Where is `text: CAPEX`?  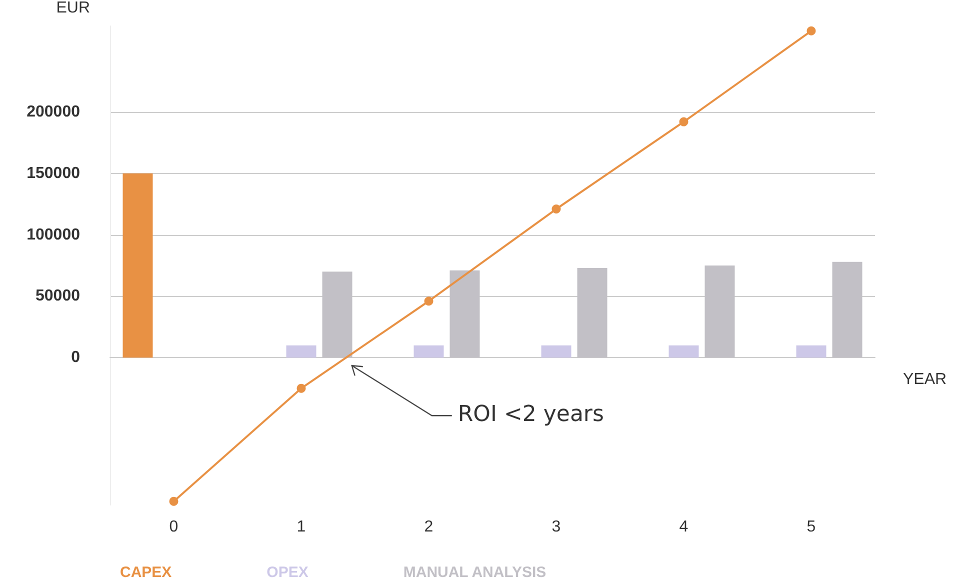
text: CAPEX is located at coordinates (146, 572).